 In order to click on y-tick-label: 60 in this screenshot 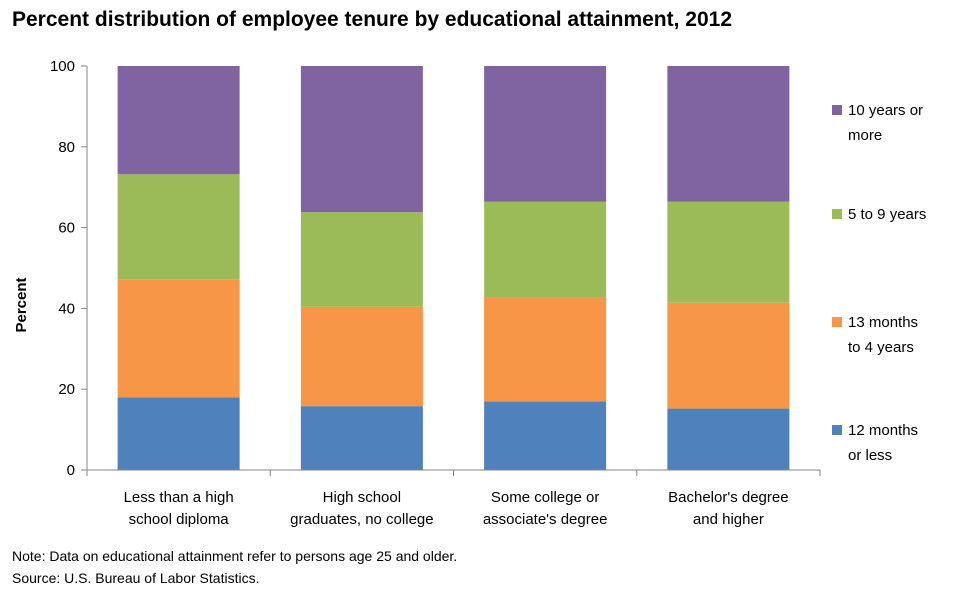, I will do `click(66, 228)`.